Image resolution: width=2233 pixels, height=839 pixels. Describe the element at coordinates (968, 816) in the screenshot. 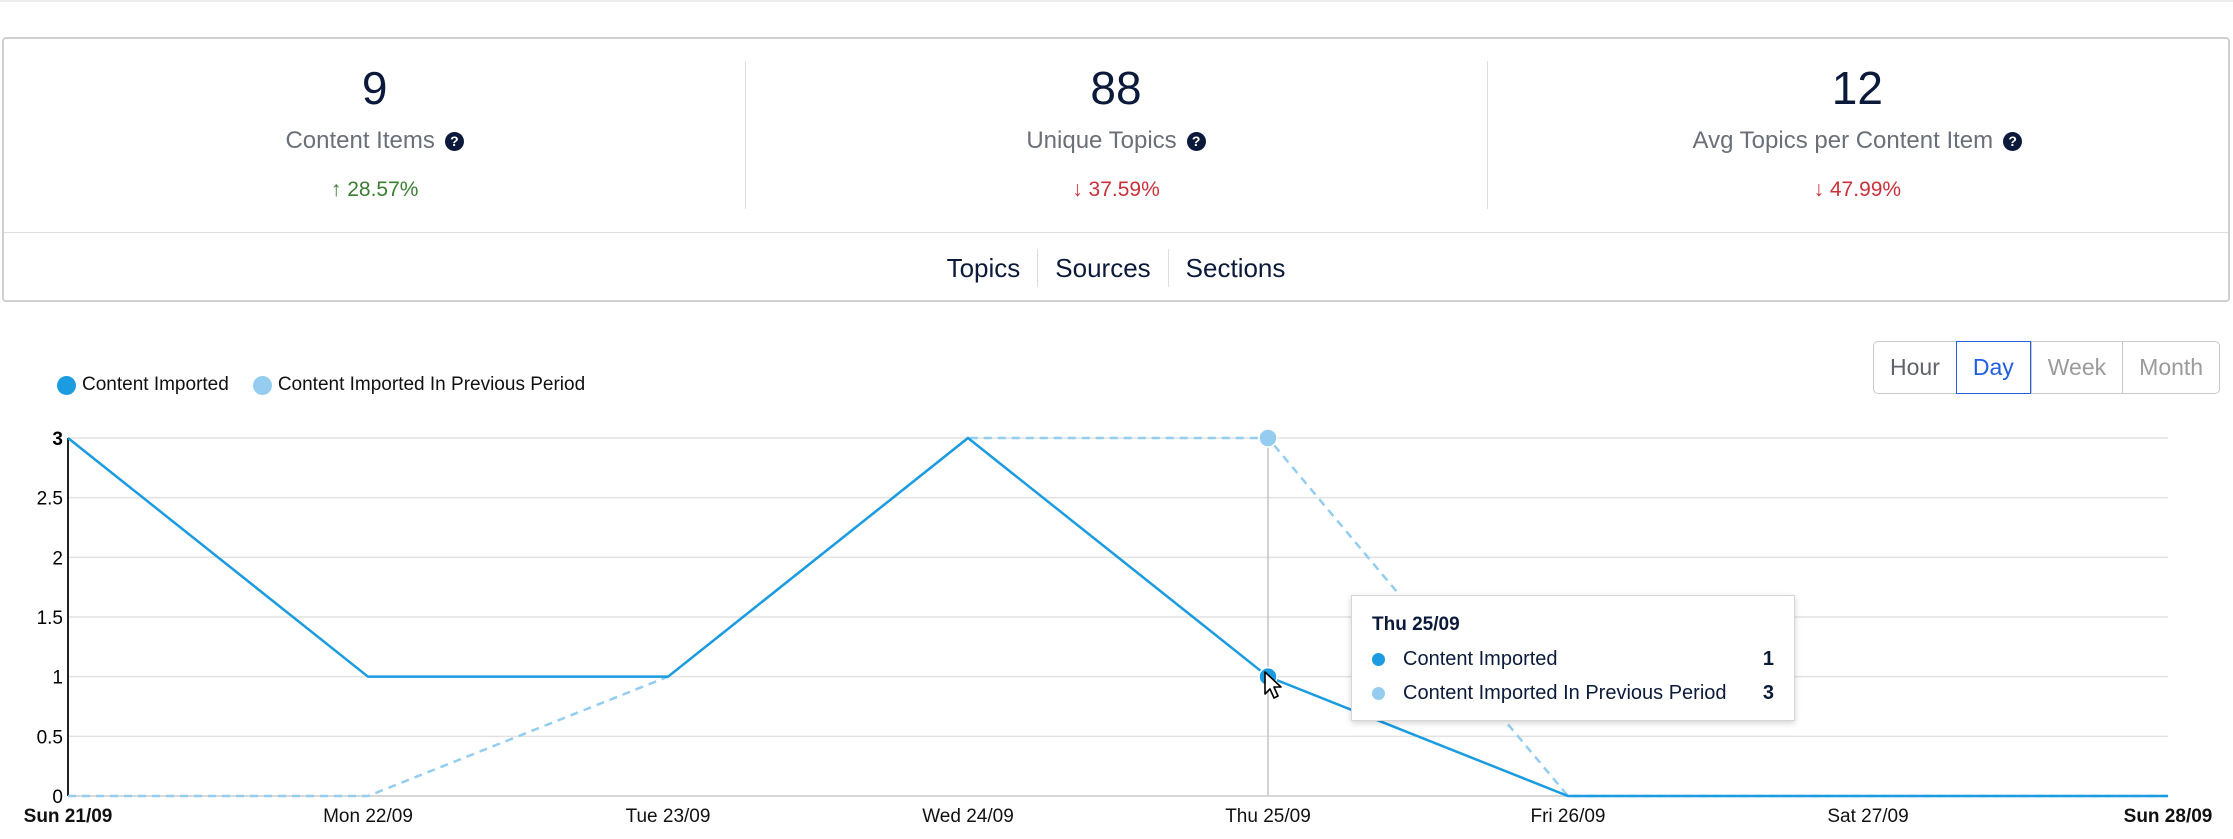

I see `x-tick-label: Wed 24/09` at that location.